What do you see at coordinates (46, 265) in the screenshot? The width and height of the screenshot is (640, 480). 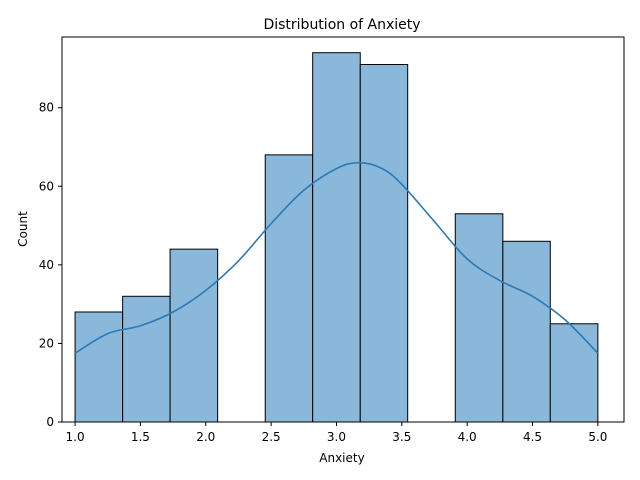 I see `y-tick-label: 40` at bounding box center [46, 265].